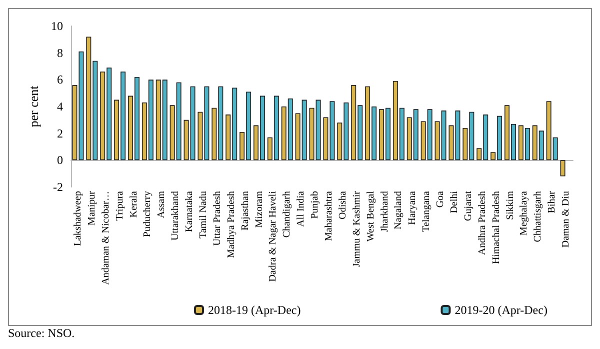 The height and width of the screenshot is (349, 600). Describe the element at coordinates (524, 213) in the screenshot. I see `x-tick-label: Meghalaya` at that location.